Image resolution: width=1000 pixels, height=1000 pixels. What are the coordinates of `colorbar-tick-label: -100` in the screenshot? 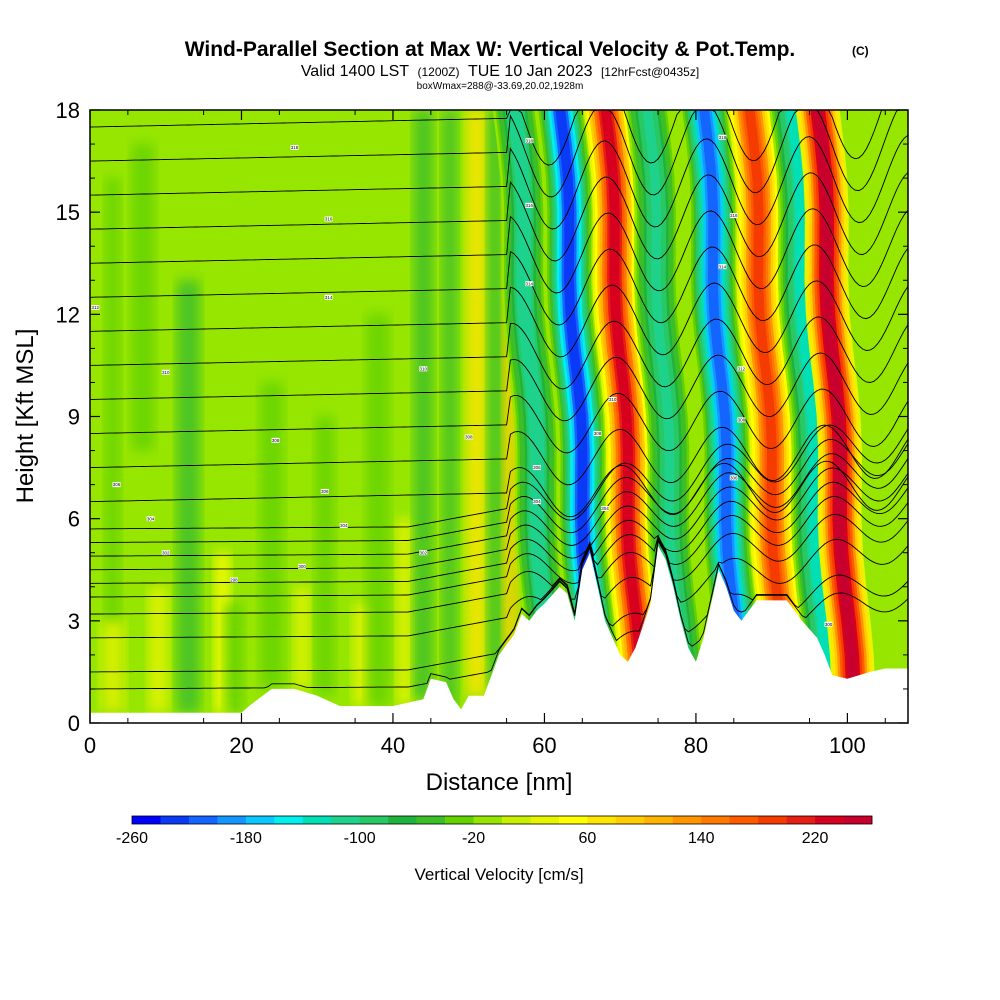 It's located at (360, 838).